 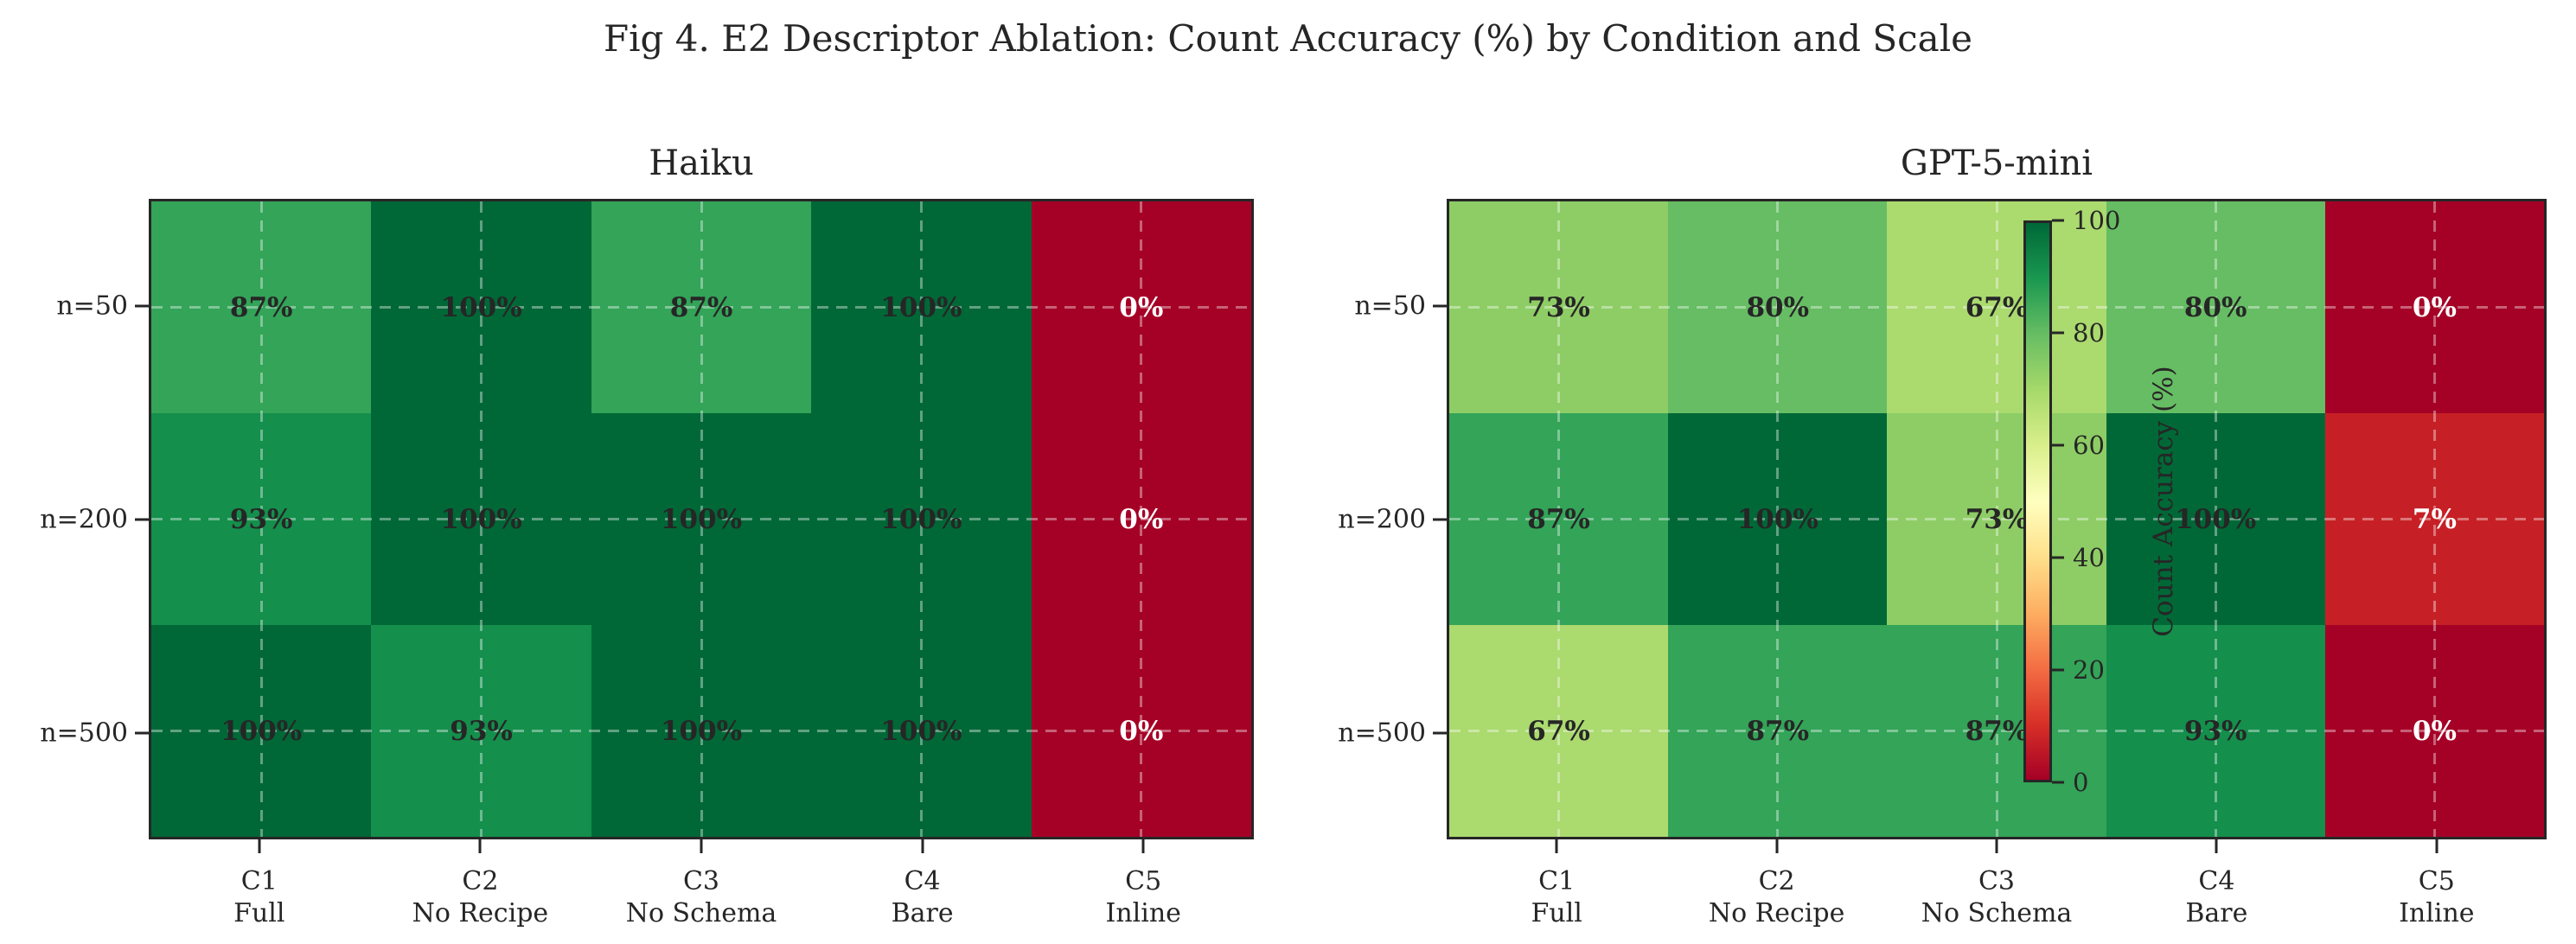 What do you see at coordinates (2081, 783) in the screenshot?
I see `colorbar-tick-label: 0` at bounding box center [2081, 783].